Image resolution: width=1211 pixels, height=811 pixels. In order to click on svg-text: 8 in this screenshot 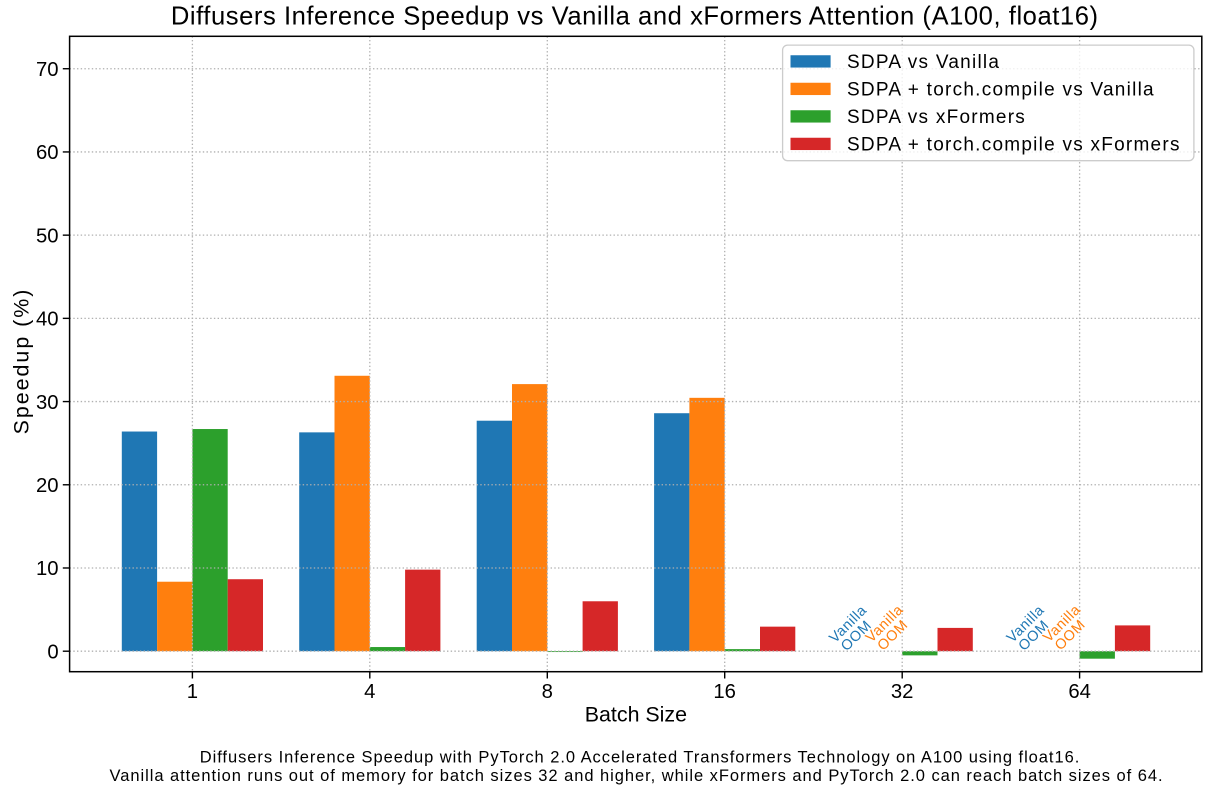, I will do `click(547, 692)`.